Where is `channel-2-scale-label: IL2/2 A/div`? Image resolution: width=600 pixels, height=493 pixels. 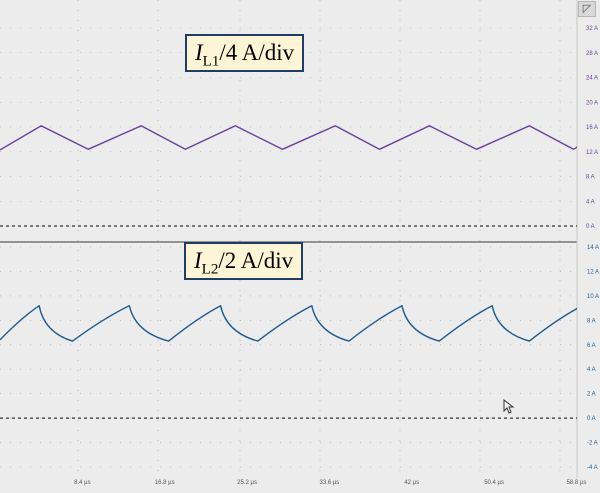 channel-2-scale-label: IL2/2 A/div is located at coordinates (244, 261).